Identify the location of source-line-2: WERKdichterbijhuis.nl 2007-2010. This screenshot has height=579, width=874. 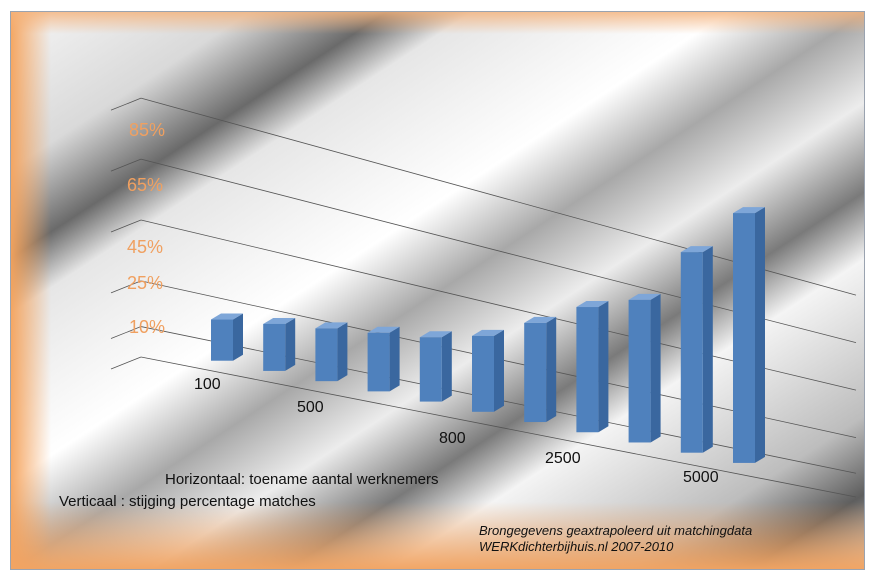
(576, 546).